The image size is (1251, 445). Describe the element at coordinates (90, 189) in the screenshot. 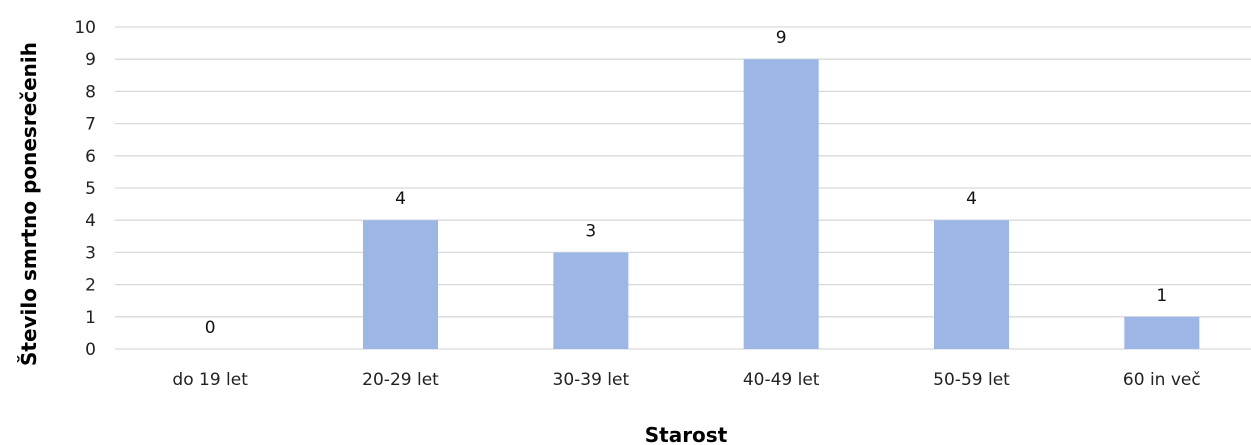

I see `y-tick-label: 5` at that location.